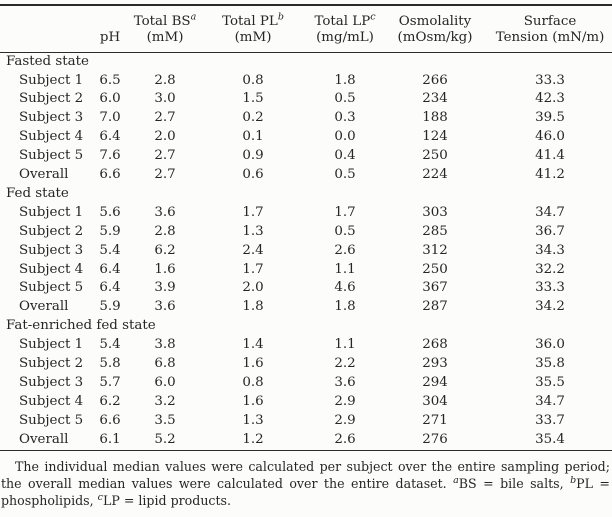 The image size is (612, 517). What do you see at coordinates (550, 382) in the screenshot?
I see `value-cell: 35.5` at bounding box center [550, 382].